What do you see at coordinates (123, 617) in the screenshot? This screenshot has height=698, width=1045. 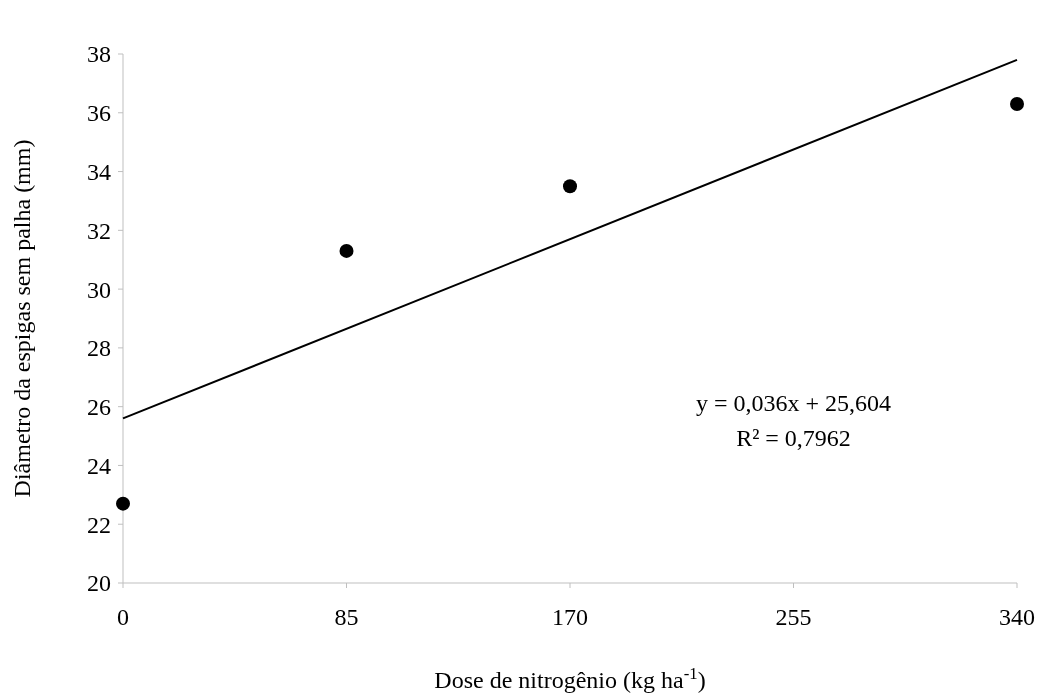 I see `x-tick-label: 0` at bounding box center [123, 617].